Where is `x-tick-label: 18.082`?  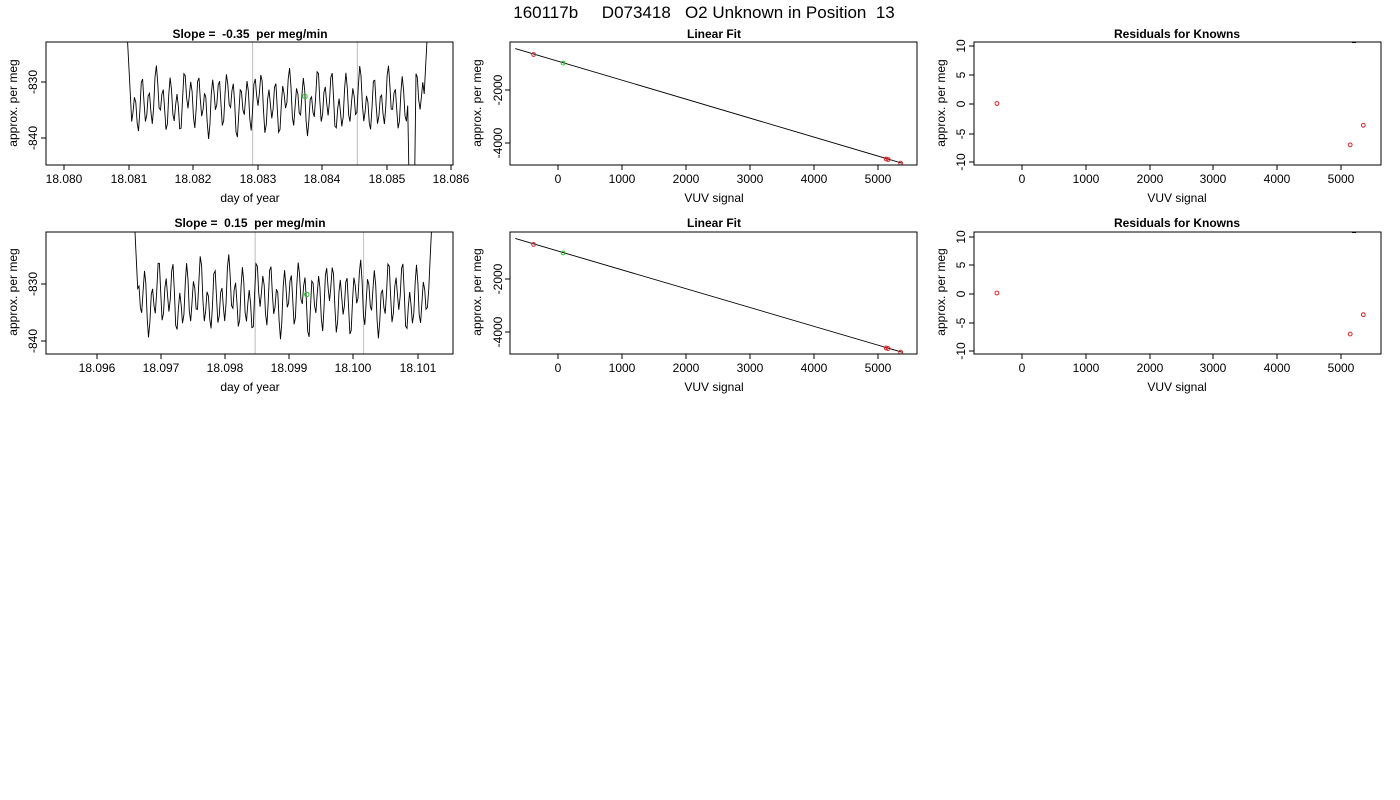 x-tick-label: 18.082 is located at coordinates (193, 179).